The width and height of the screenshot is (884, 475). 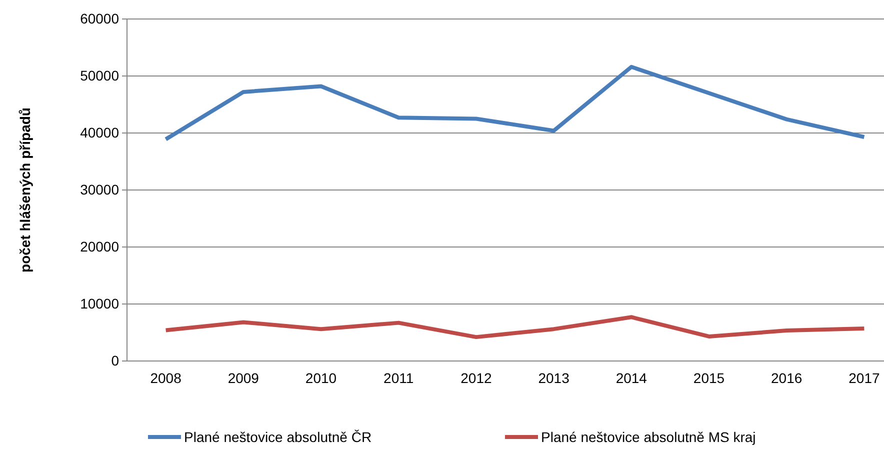 What do you see at coordinates (166, 378) in the screenshot?
I see `x-tick-label: 2008` at bounding box center [166, 378].